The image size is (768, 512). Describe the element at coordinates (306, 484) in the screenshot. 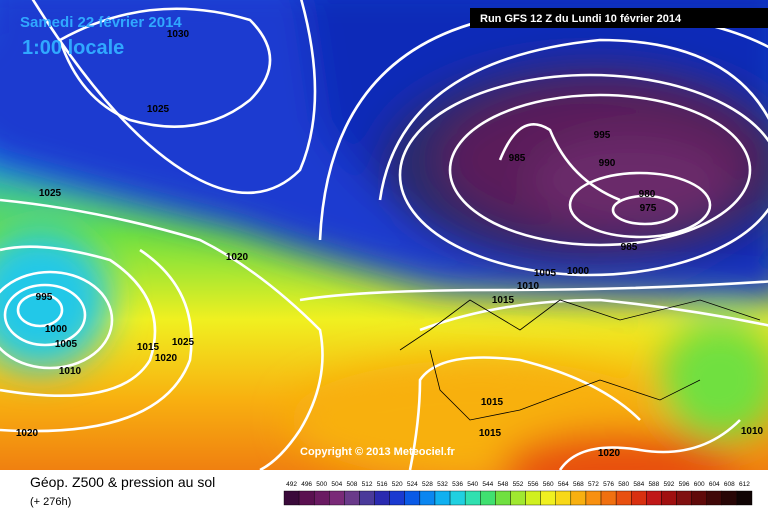

I see `scale-label: 496` at that location.